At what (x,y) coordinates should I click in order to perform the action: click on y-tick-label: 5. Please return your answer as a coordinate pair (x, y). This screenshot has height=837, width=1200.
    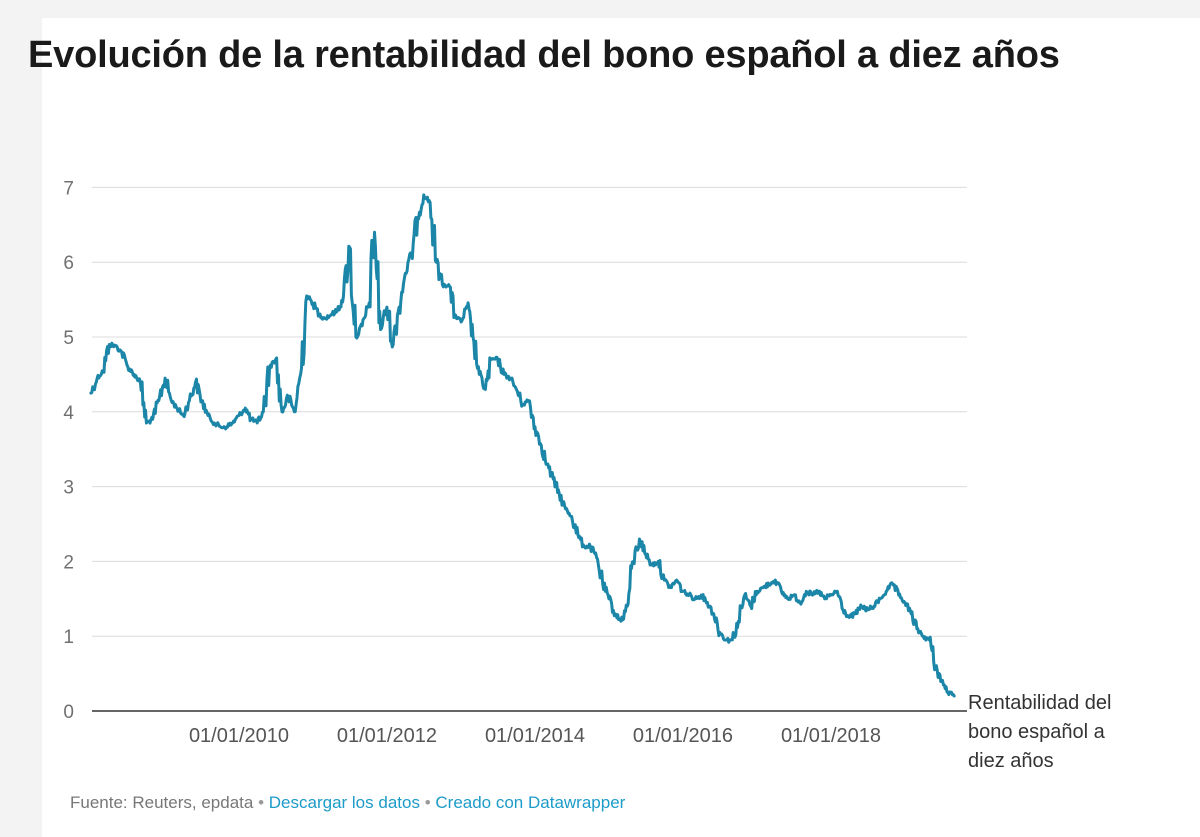
    Looking at the image, I should click on (68, 338).